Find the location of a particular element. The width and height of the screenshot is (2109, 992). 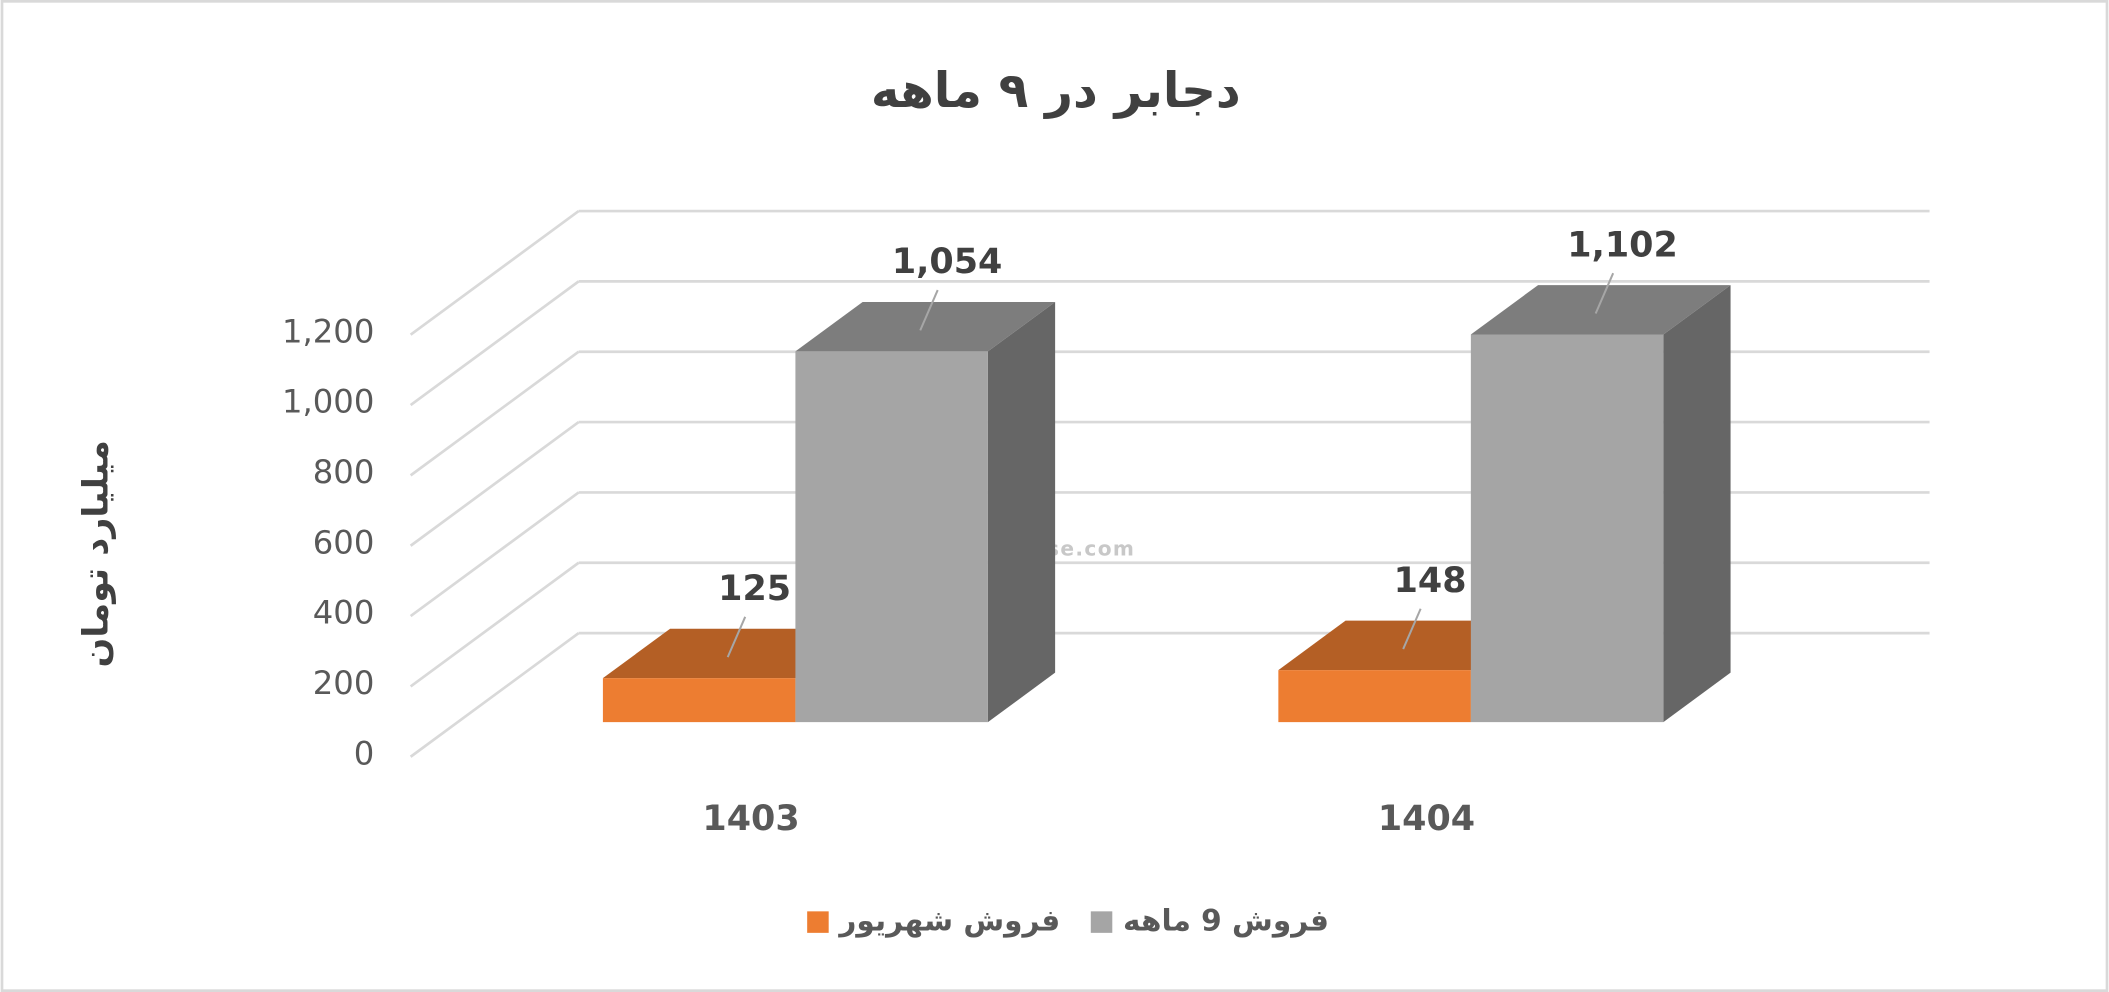

y-axis-title: میلیارد تومان is located at coordinates (96, 553).